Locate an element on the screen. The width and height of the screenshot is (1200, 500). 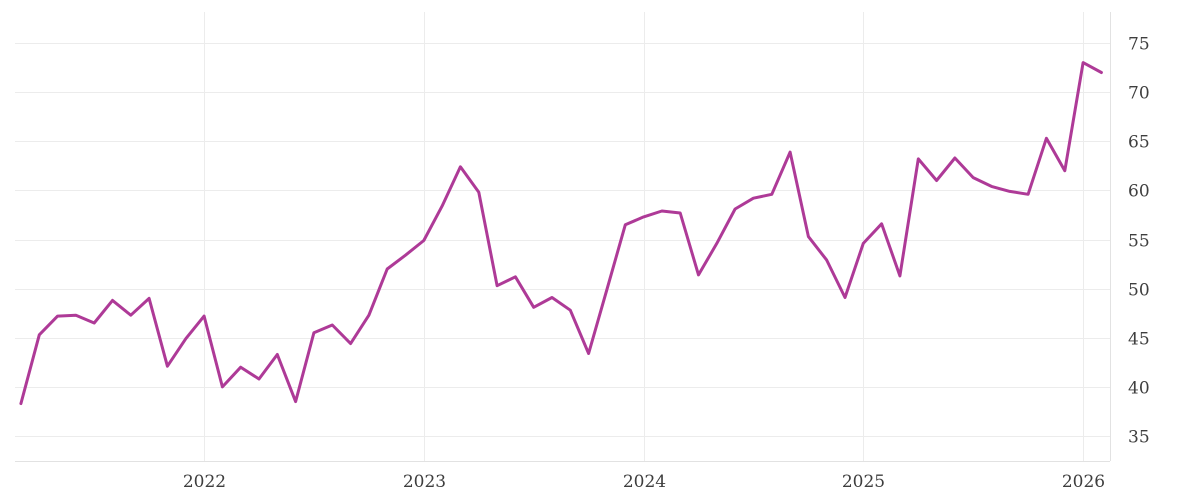
y-axis-tick-label: 65 is located at coordinates (1139, 143).